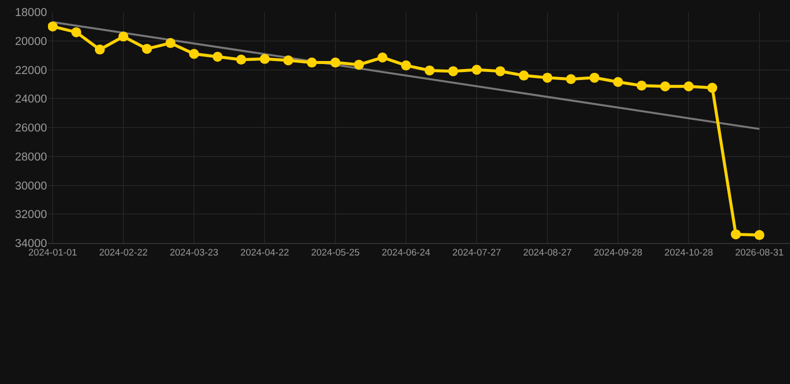 This screenshot has height=384, width=790. Describe the element at coordinates (194, 252) in the screenshot. I see `x-tick-label: 2024-03-23` at that location.